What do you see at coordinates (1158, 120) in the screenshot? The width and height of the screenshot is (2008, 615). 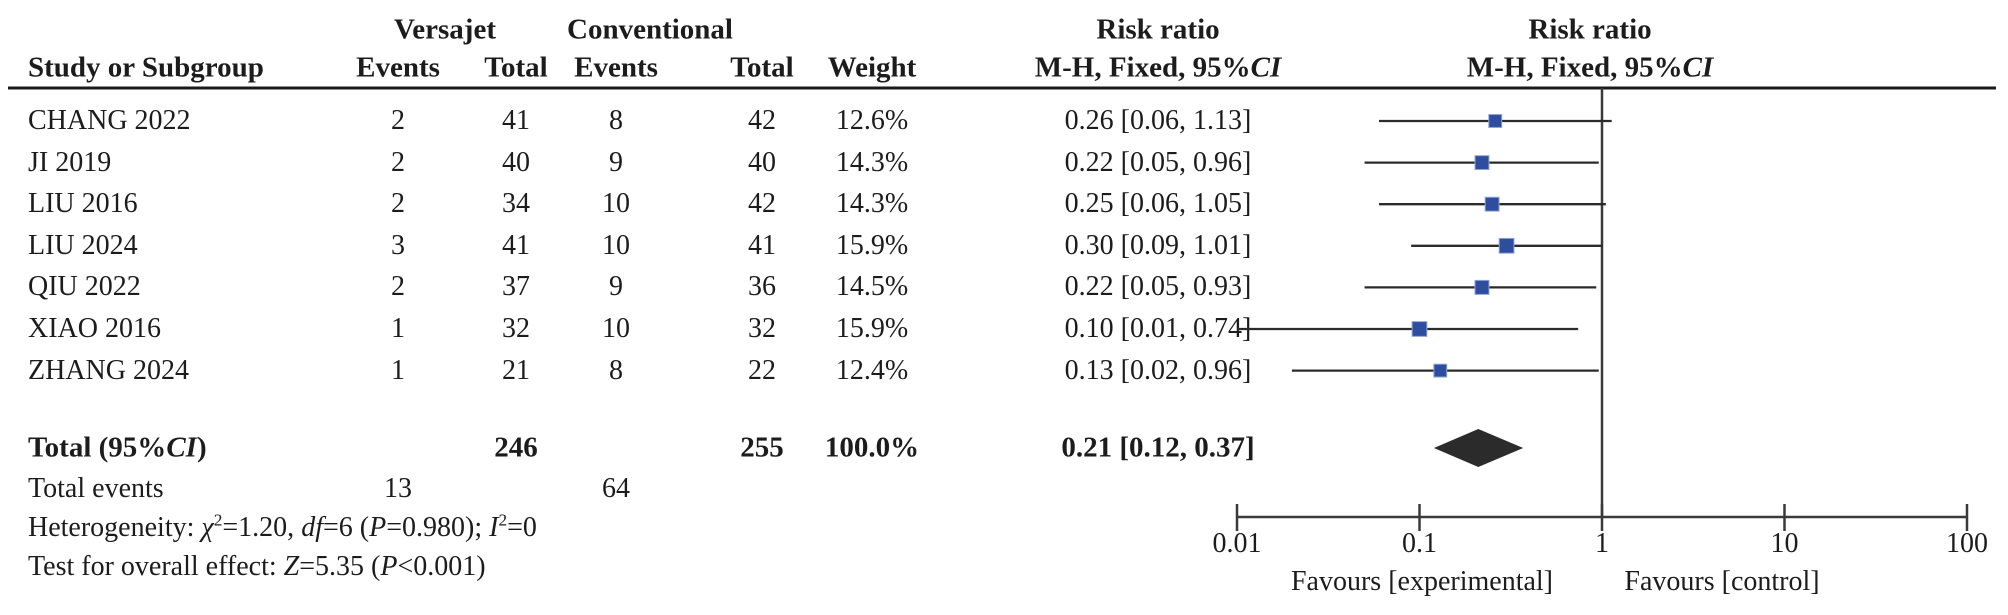 I see `study-estimate-label: 0.26 [0.06, 1.13]` at bounding box center [1158, 120].